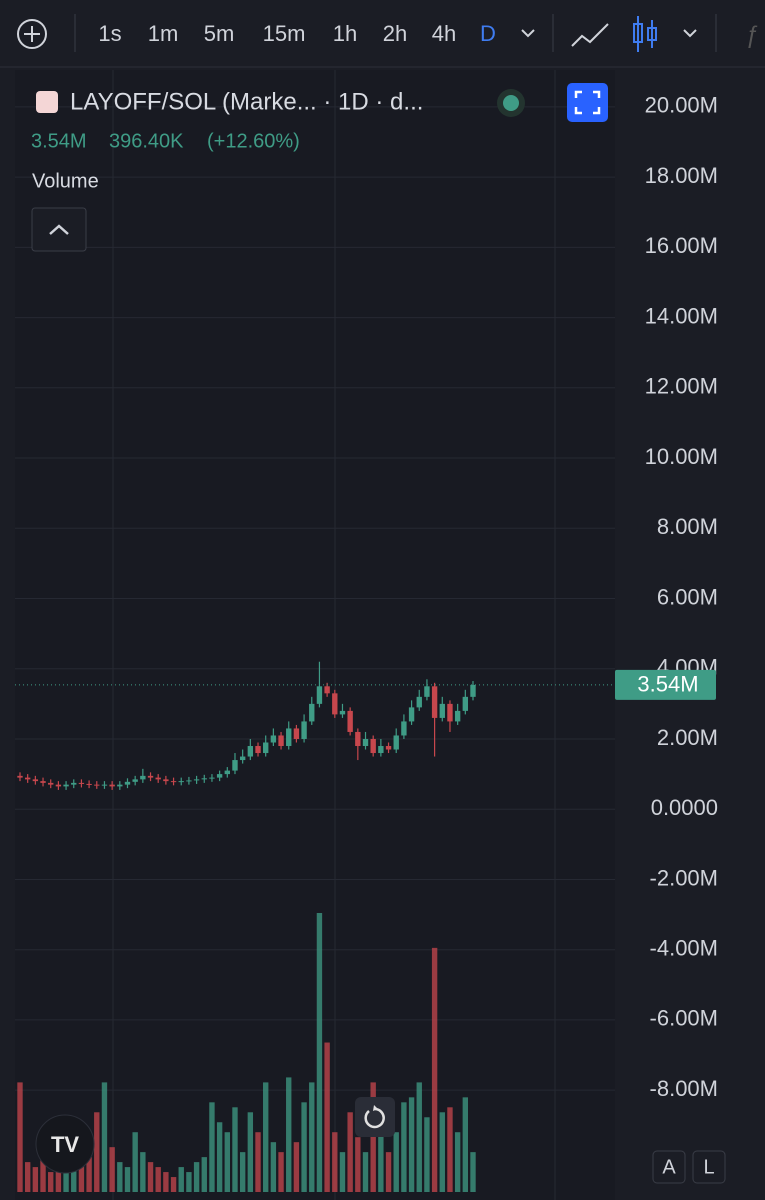 This screenshot has height=1200, width=765. I want to click on interval-button: 2h, so click(395, 33).